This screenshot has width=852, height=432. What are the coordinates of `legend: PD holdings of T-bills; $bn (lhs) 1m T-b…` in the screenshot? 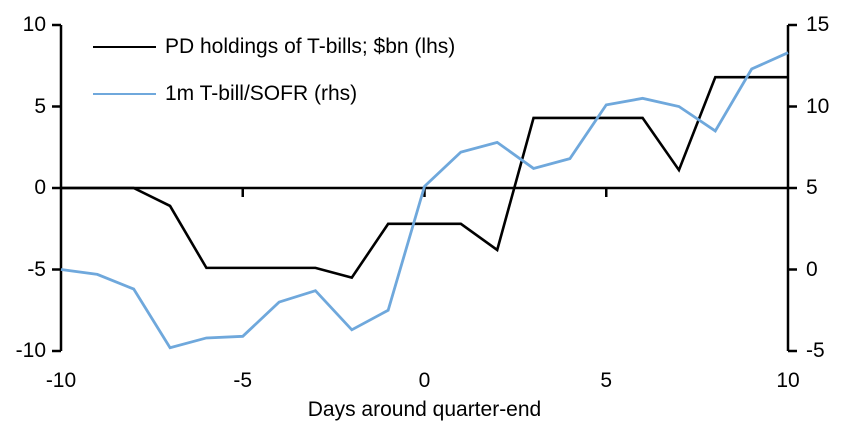 It's located at (274, 70).